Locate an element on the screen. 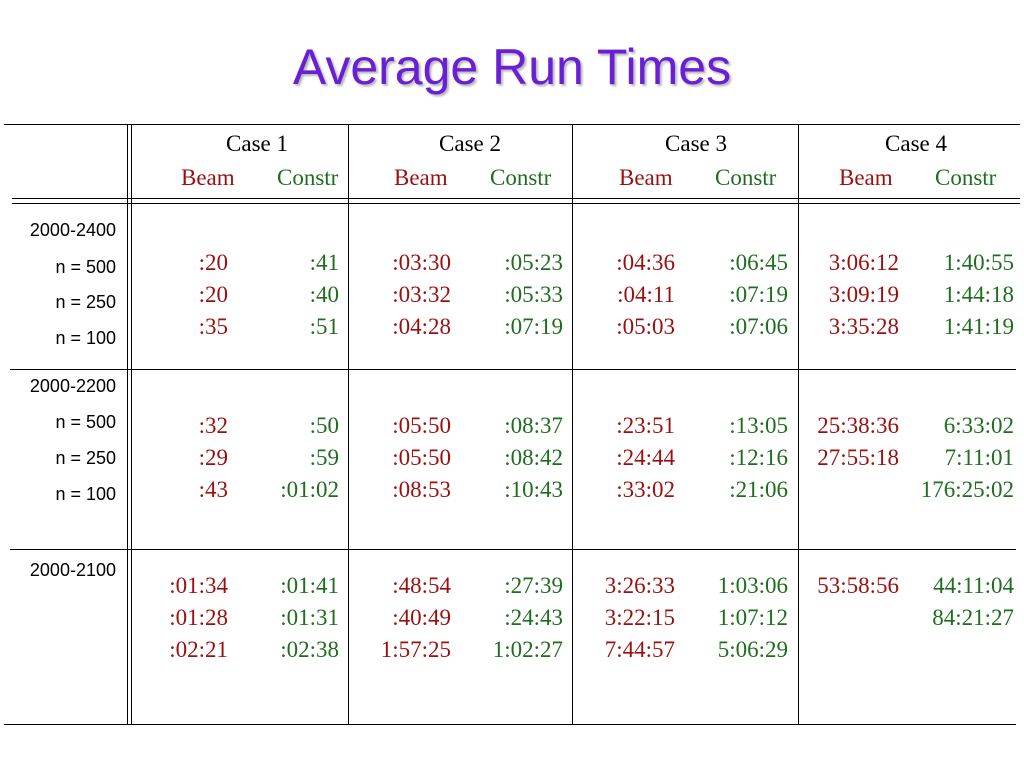 Image resolution: width=1024 pixels, height=768 pixels. beam-time-cell: :43 is located at coordinates (213, 489).